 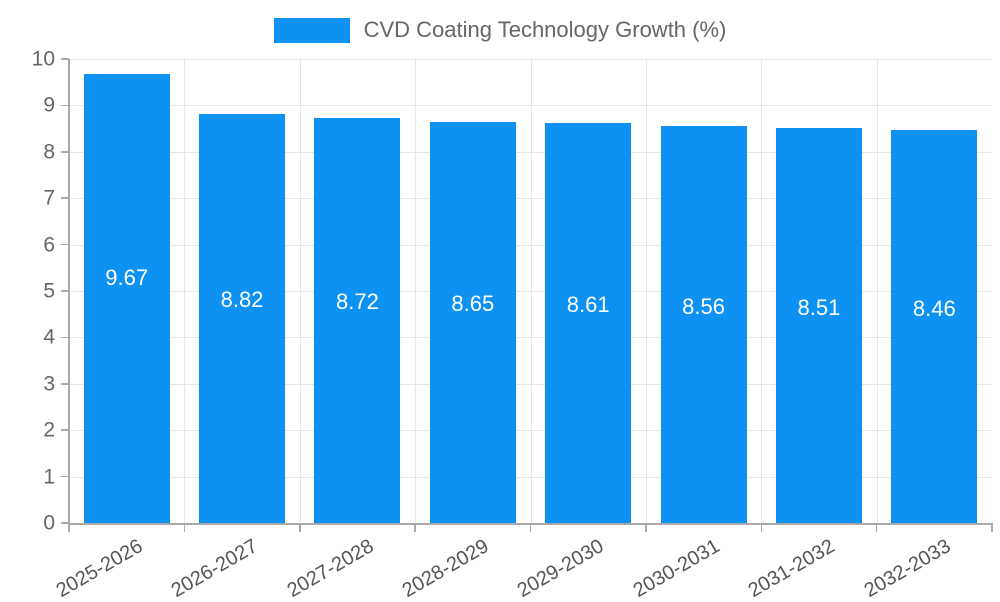 I want to click on y-axis-tick-label: 5, so click(x=49, y=291).